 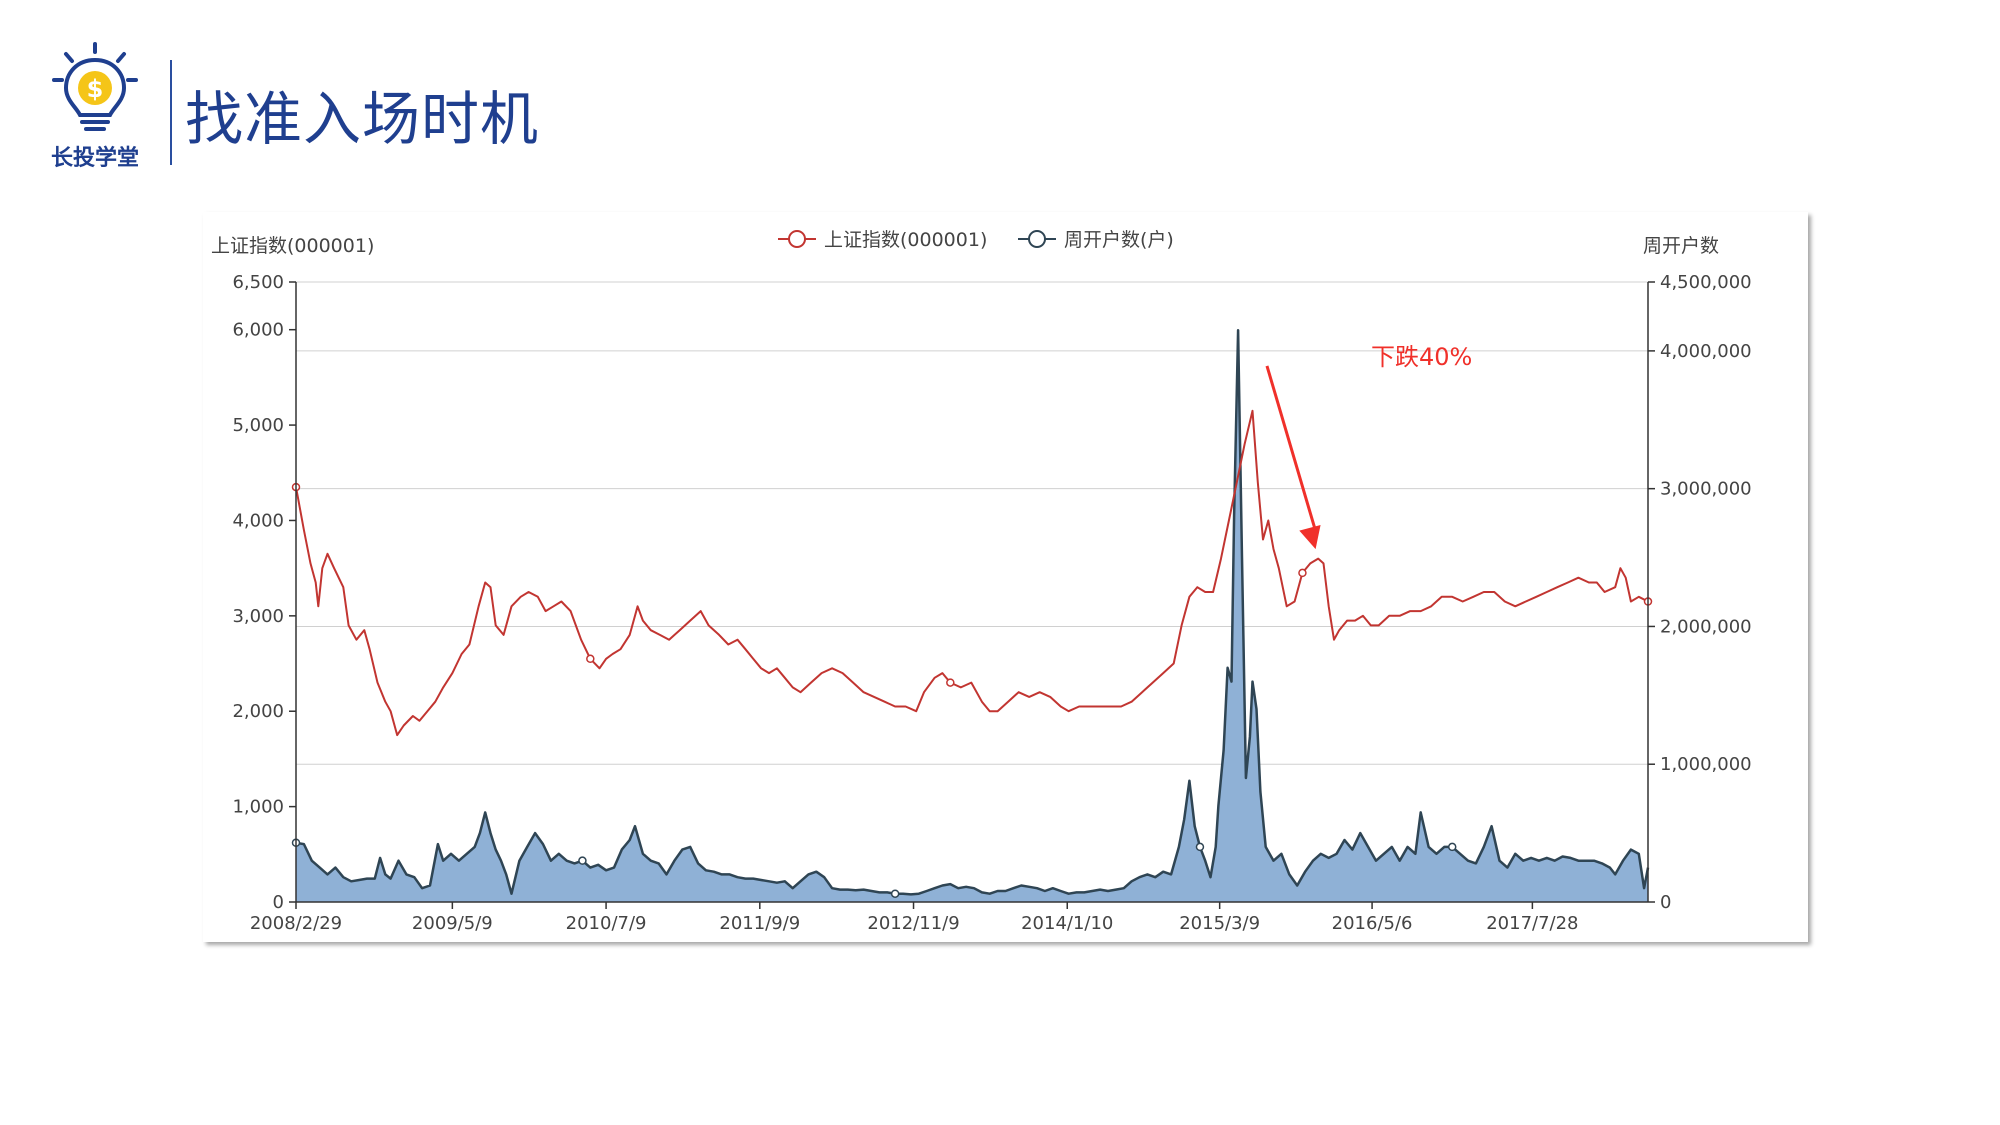 What do you see at coordinates (278, 902) in the screenshot?
I see `y-left-tick-label: 0` at bounding box center [278, 902].